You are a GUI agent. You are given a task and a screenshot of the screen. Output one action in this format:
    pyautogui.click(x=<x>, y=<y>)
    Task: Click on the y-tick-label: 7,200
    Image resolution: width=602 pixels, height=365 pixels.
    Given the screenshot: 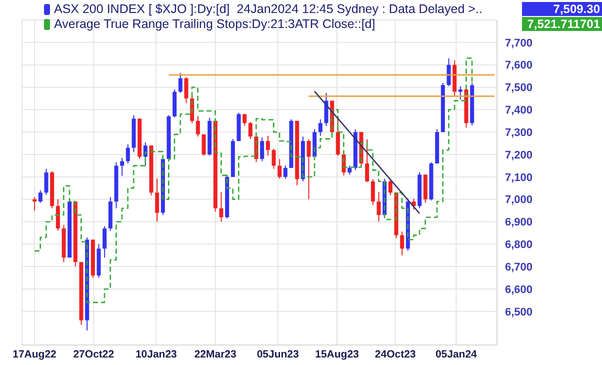 What is the action you would take?
    pyautogui.click(x=519, y=155)
    